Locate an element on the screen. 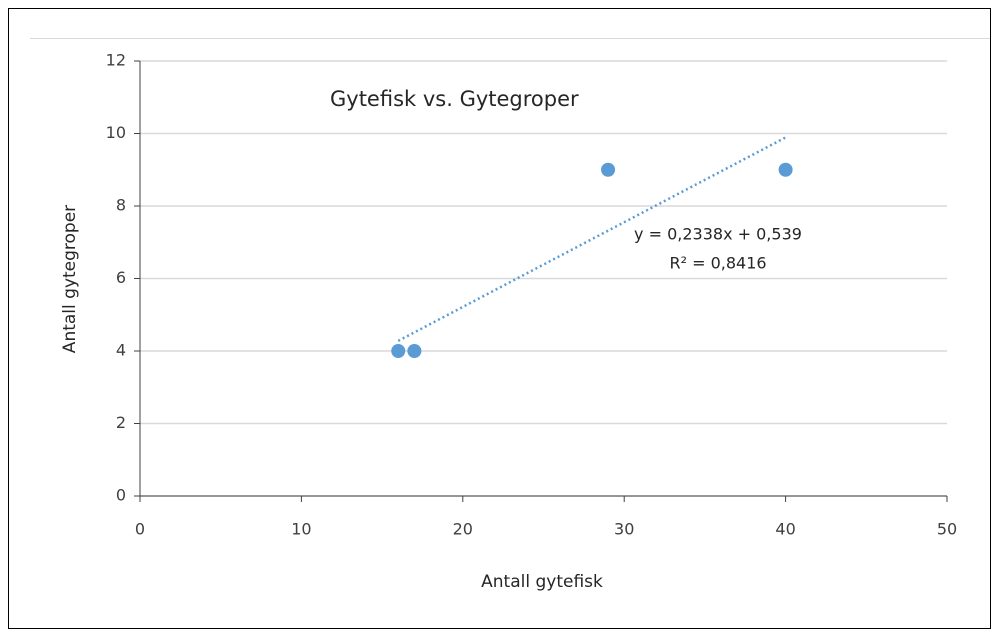  x-tick-label: 50 is located at coordinates (947, 529).